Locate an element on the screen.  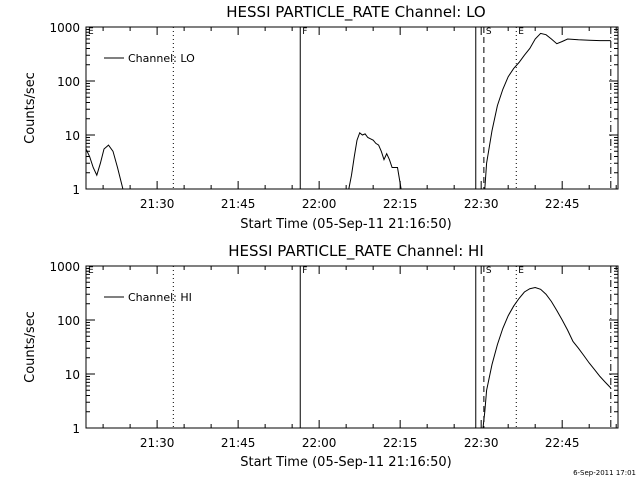
legend-label: Channel: HI is located at coordinates (160, 297).